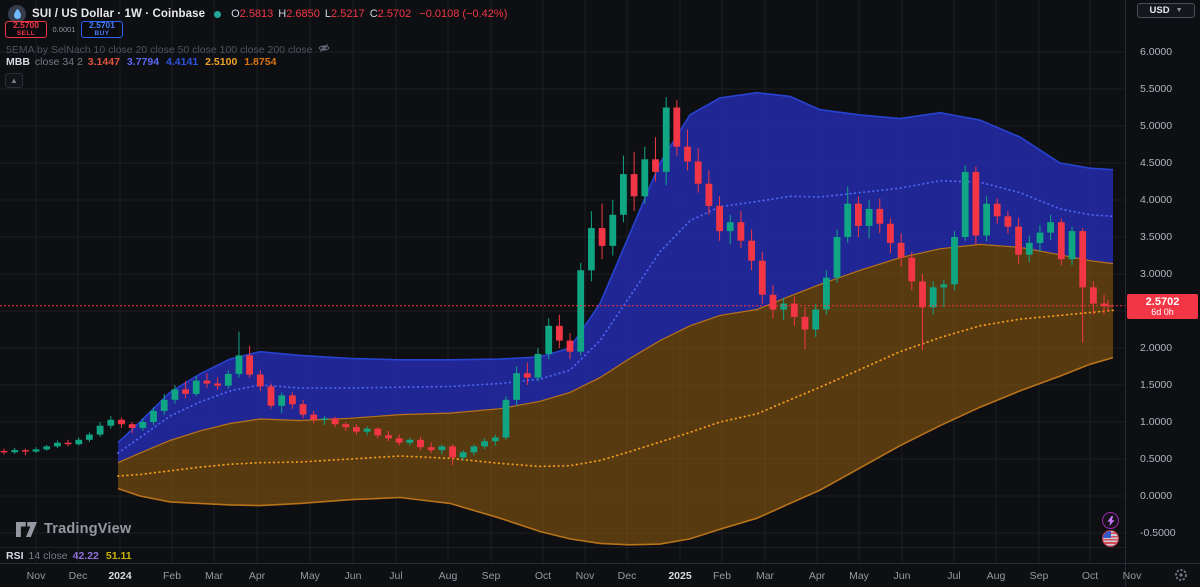 The height and width of the screenshot is (587, 1200). Describe the element at coordinates (1159, 10) in the screenshot. I see `currency-label: USD` at that location.